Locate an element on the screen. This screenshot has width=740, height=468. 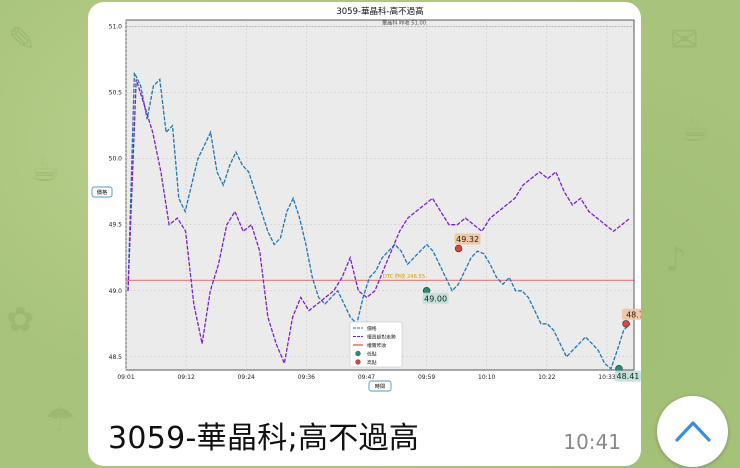
doodle-icon: ♪ is located at coordinates (676, 260).